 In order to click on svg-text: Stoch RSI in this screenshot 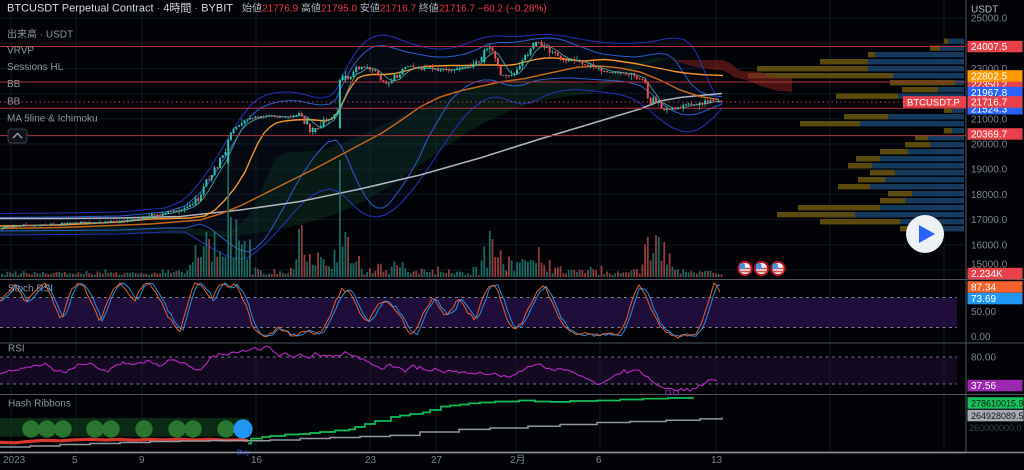, I will do `click(30, 289)`.